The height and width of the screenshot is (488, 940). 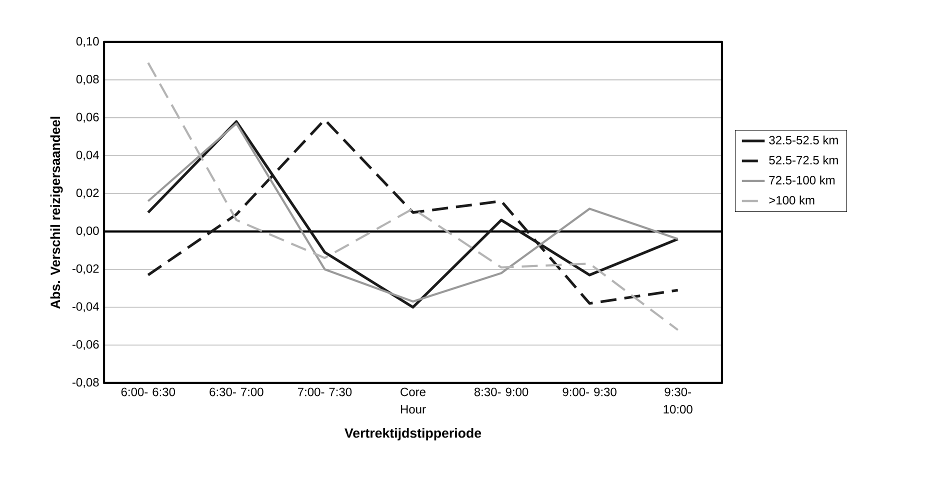 What do you see at coordinates (803, 160) in the screenshot?
I see `legend-label: 52.5-72.5 km` at bounding box center [803, 160].